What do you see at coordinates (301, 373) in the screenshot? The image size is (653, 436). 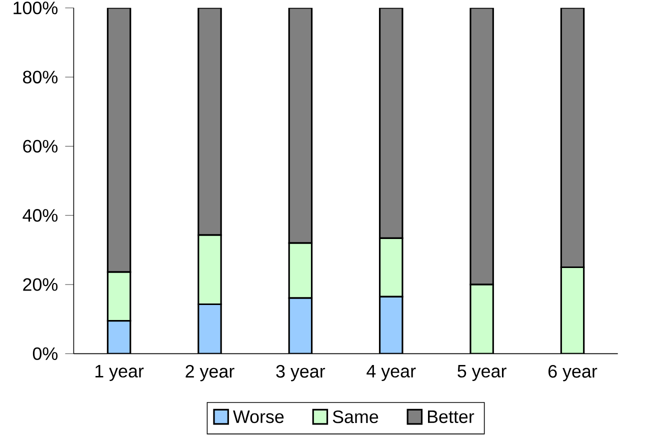 I see `x-tick-label: 3 year` at bounding box center [301, 373].